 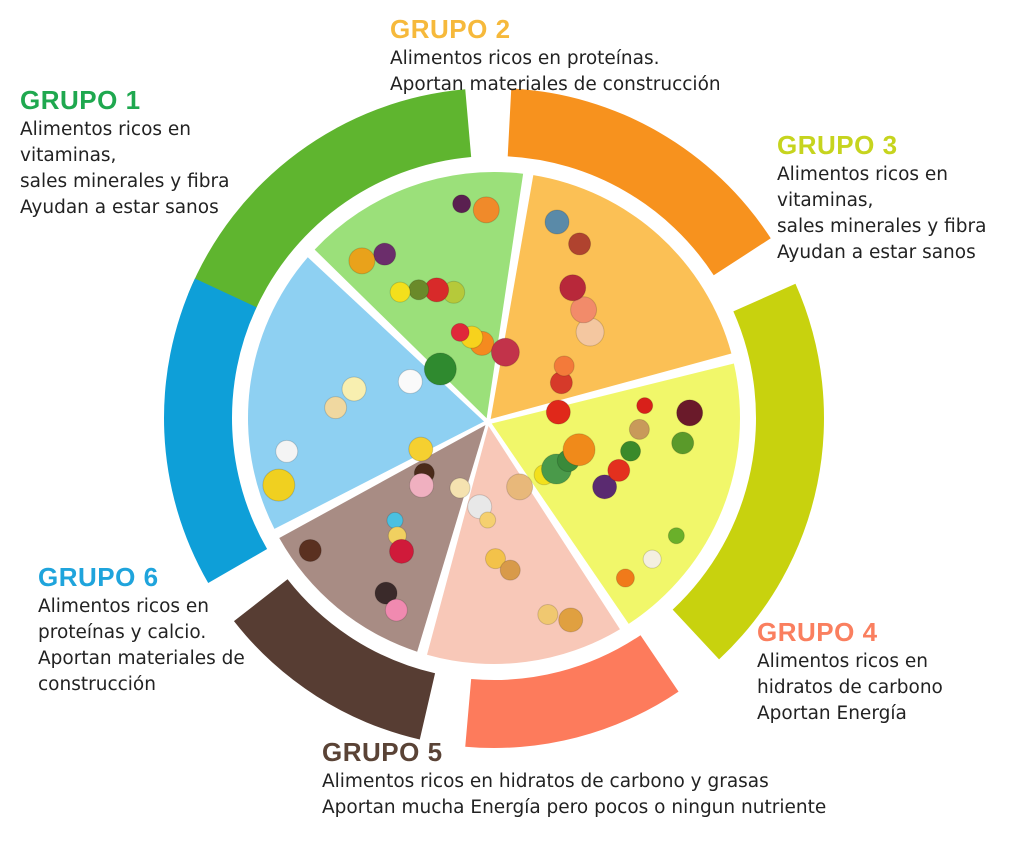 I want to click on group-6-slice, so click(x=366, y=393).